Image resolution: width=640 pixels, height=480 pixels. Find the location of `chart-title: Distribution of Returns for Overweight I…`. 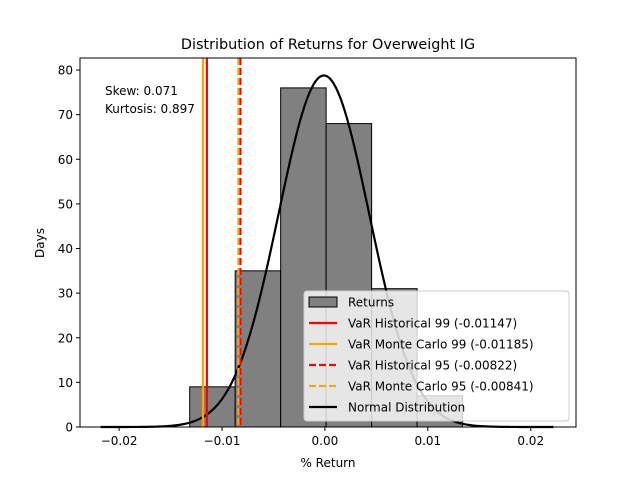

chart-title: Distribution of Returns for Overweight I… is located at coordinates (328, 45).